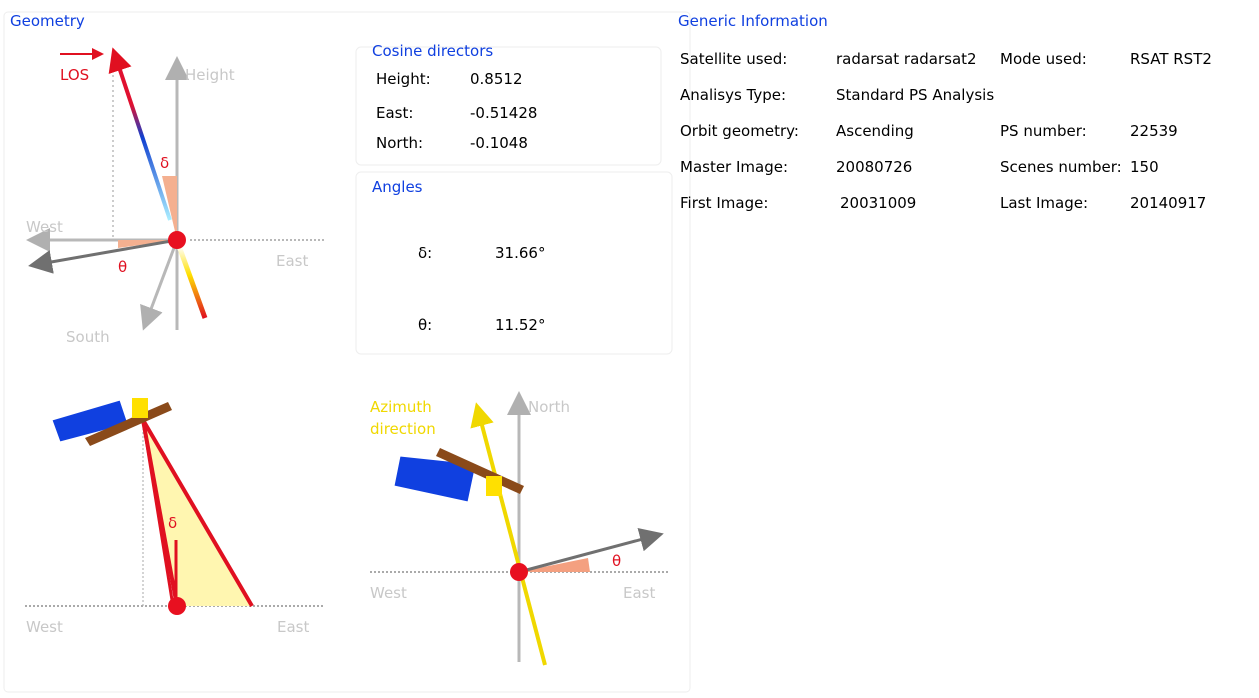  Describe the element at coordinates (1061, 167) in the screenshot. I see `info-key: Scenes number:` at that location.